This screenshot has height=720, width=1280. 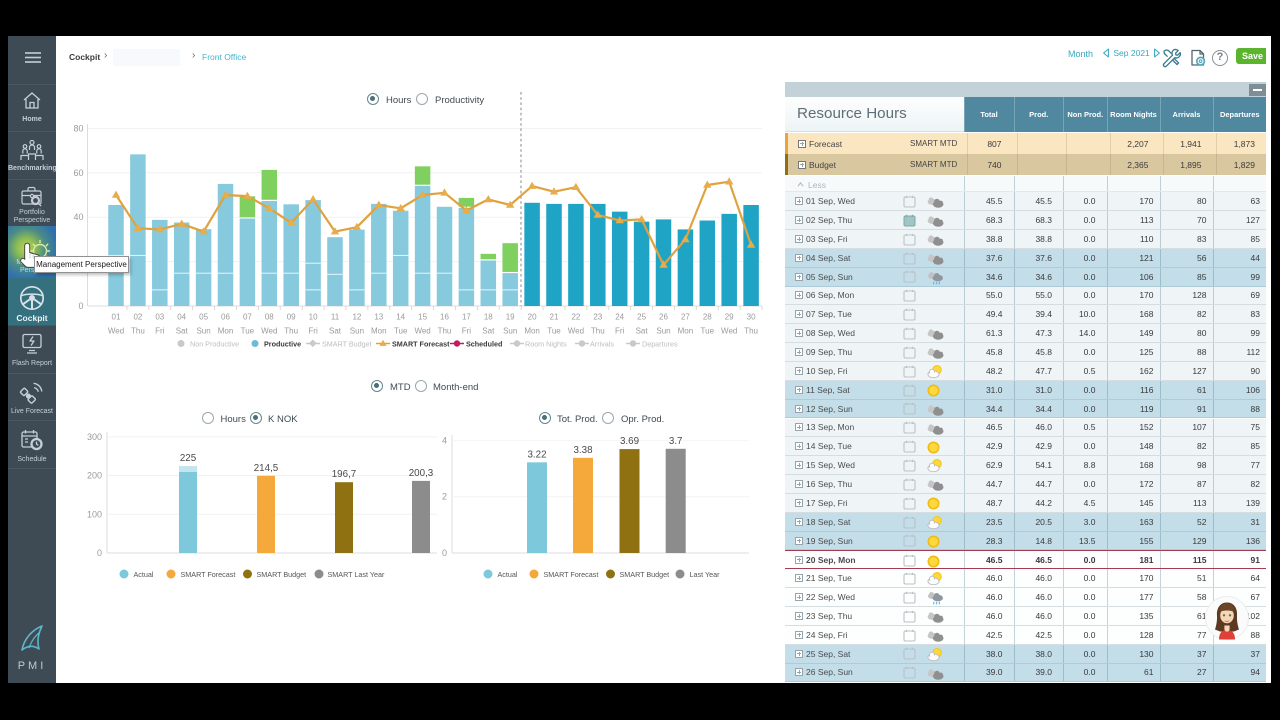 I want to click on svg-text: Room Nights, so click(x=546, y=344).